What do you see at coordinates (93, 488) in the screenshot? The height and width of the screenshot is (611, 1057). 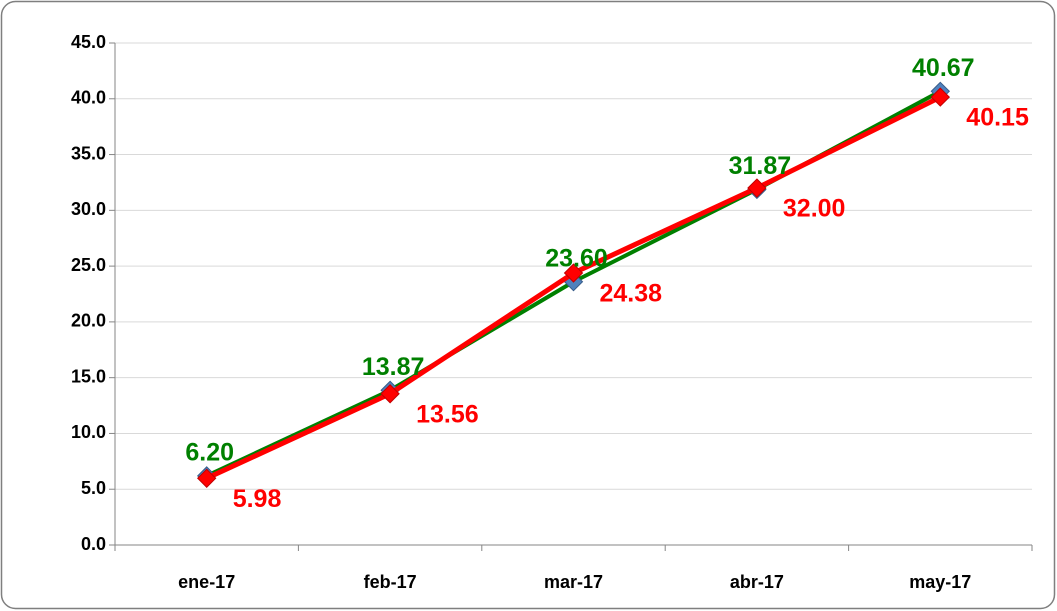 I see `y-tick-label: 5.0` at bounding box center [93, 488].